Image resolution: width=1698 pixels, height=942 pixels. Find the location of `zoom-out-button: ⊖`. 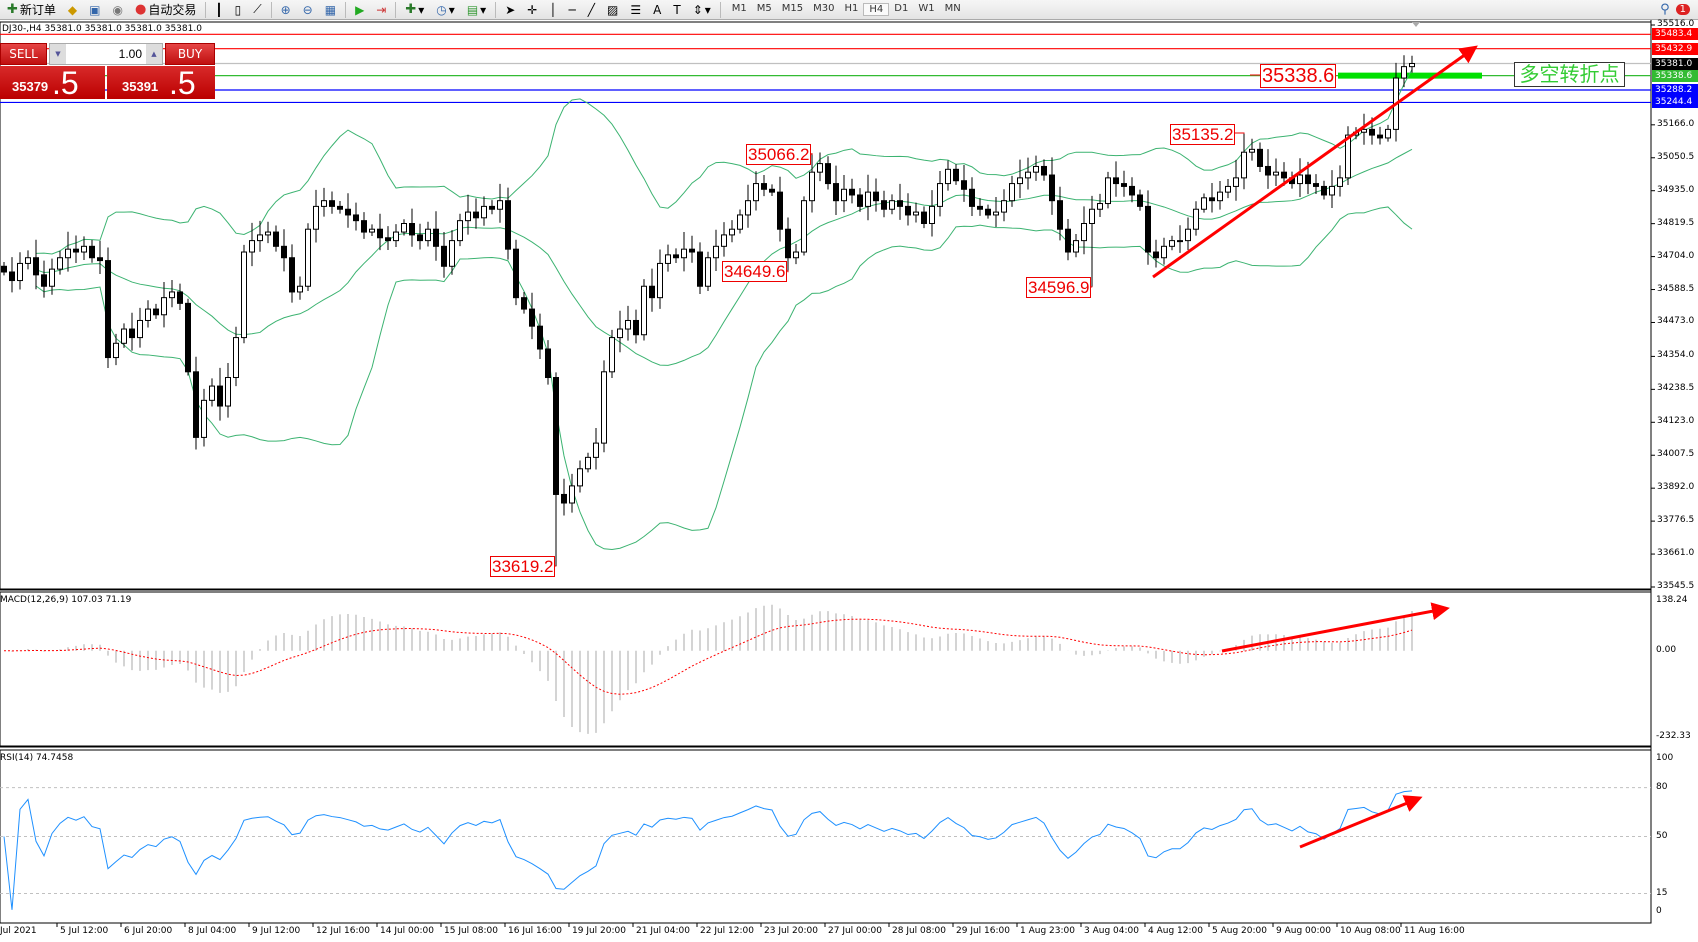

zoom-out-button: ⊖ is located at coordinates (308, 10).